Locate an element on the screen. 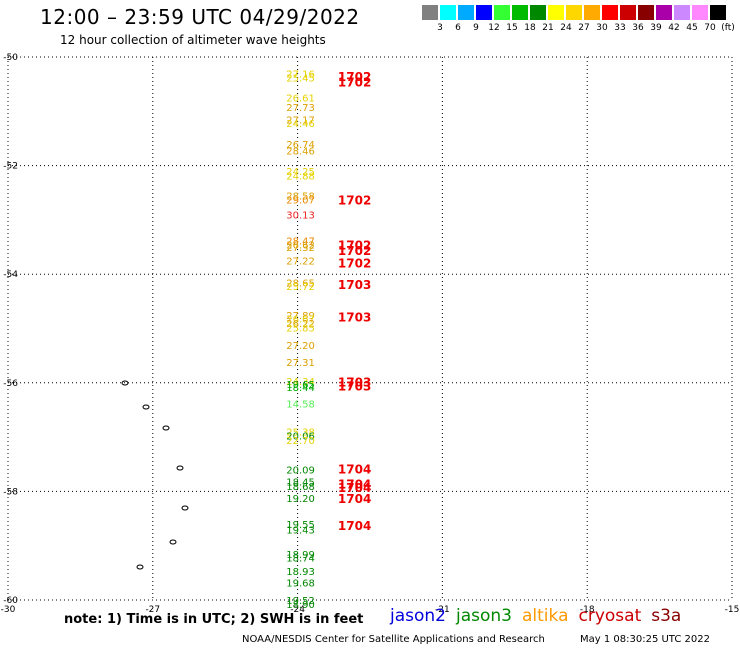 The image size is (740, 650). wave-height-value: 18.44 is located at coordinates (300, 388).